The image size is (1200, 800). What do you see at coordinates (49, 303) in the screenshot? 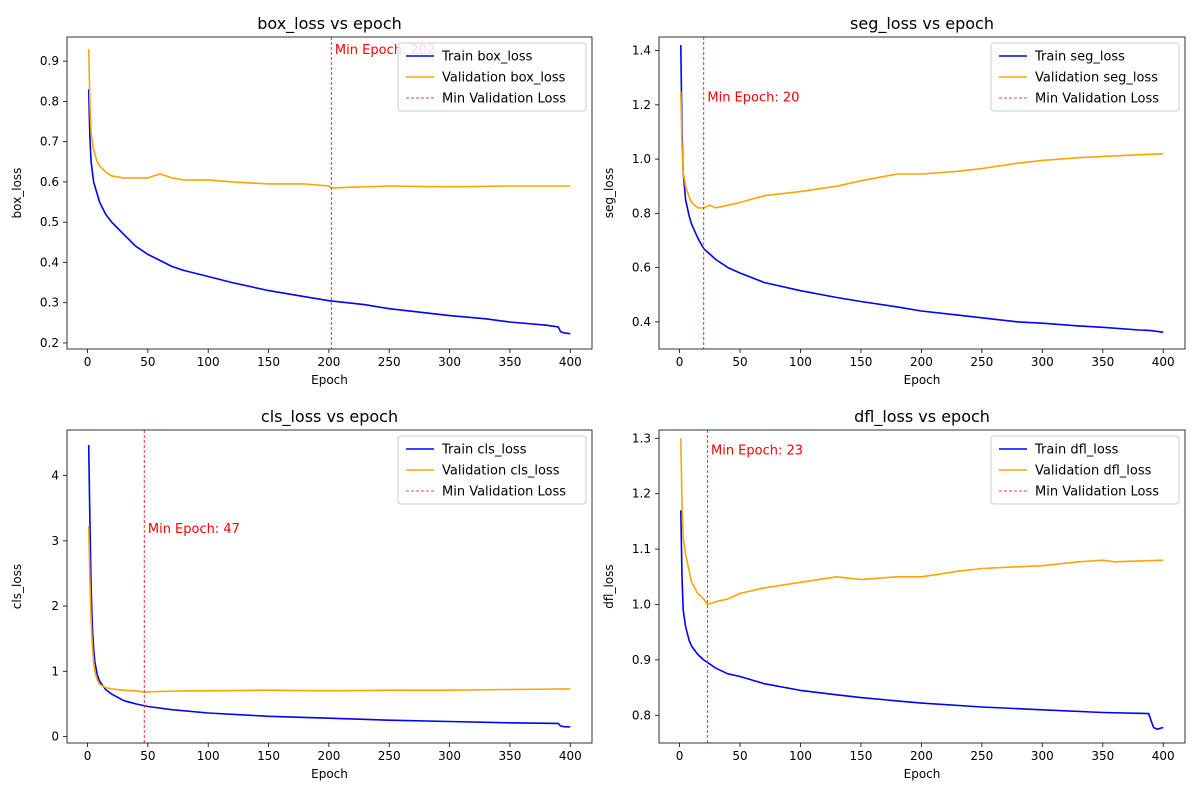
I see `y-tick-label: 0.3` at bounding box center [49, 303].